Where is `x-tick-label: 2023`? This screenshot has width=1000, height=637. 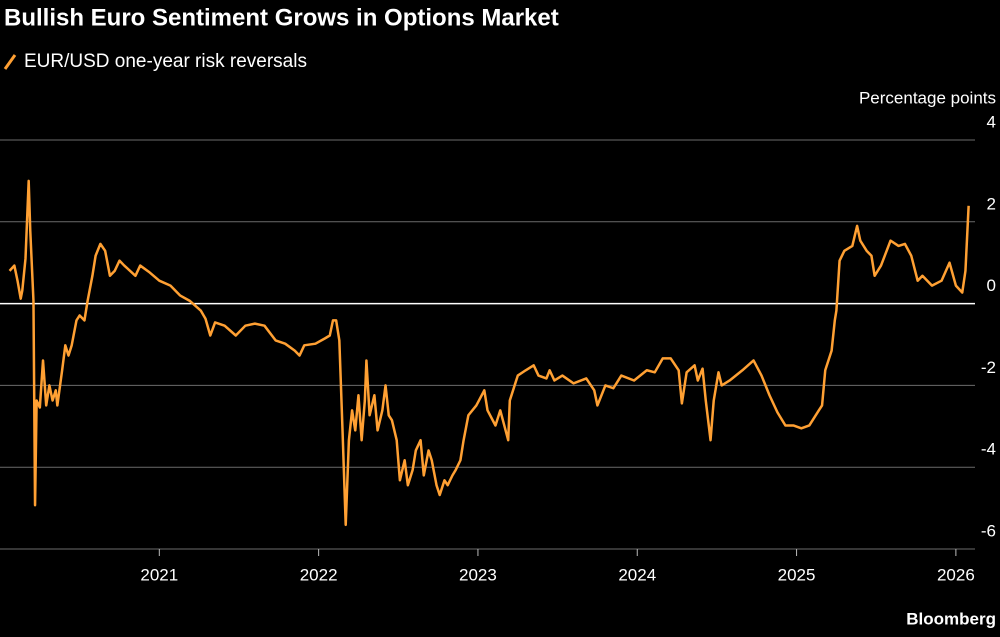
x-tick-label: 2023 is located at coordinates (478, 574).